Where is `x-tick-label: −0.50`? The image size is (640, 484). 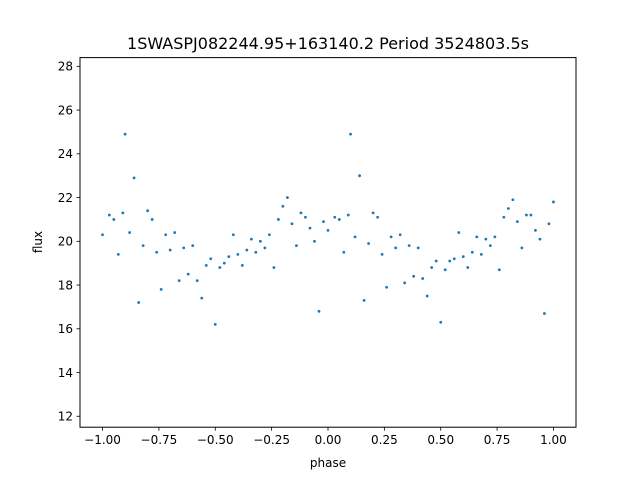 x-tick-label: −0.50 is located at coordinates (215, 440).